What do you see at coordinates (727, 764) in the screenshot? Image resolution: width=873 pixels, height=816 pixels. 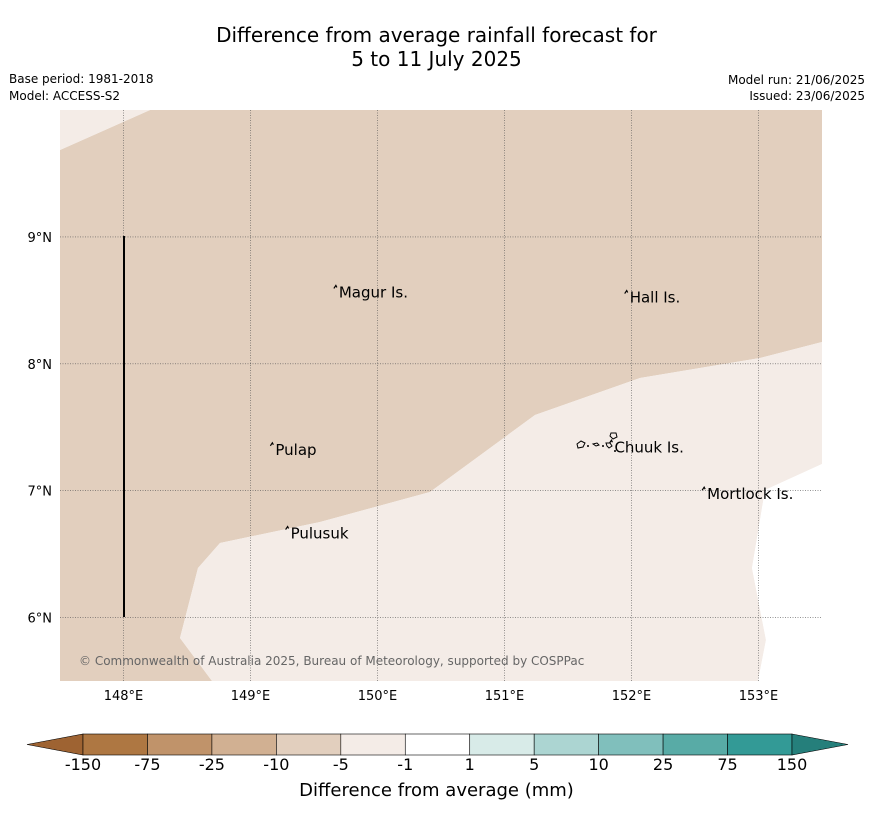 I see `colorbar-tick-label: 75` at bounding box center [727, 764].